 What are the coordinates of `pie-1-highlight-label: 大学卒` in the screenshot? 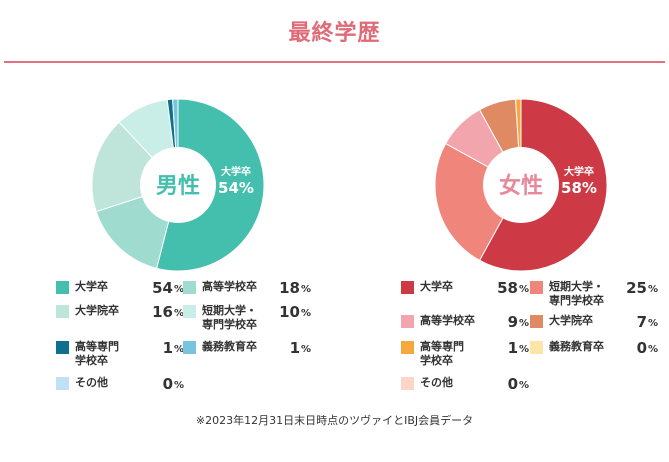 It's located at (579, 171).